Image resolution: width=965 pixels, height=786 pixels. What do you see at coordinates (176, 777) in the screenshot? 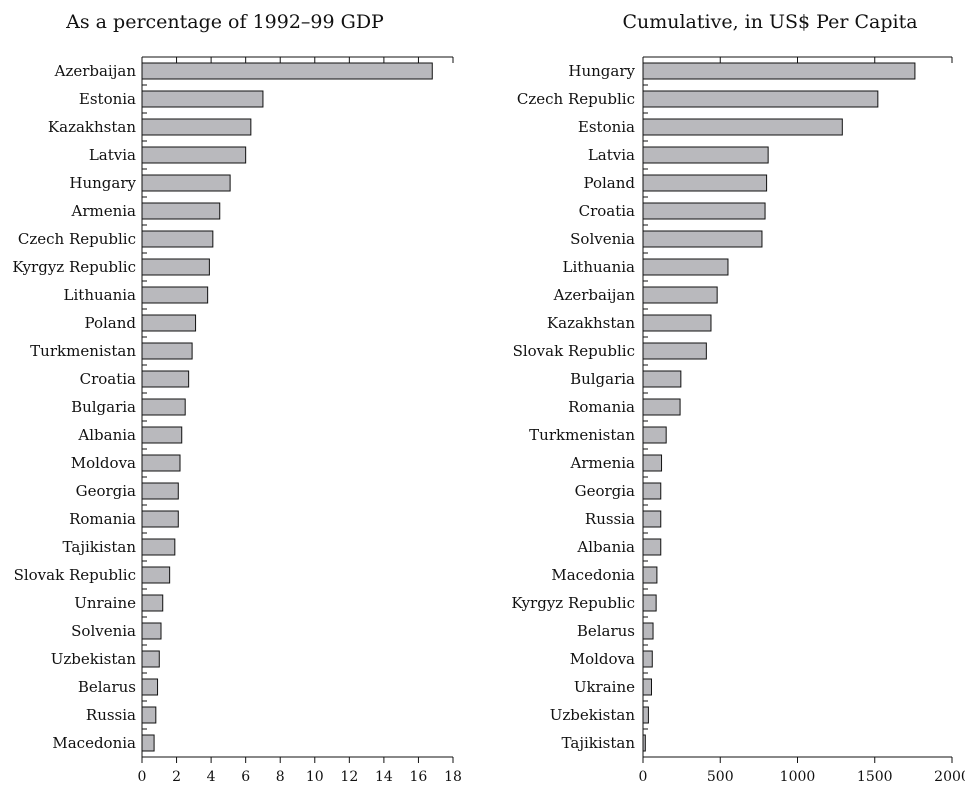
I see `left-x-tick-label: 2` at bounding box center [176, 777].